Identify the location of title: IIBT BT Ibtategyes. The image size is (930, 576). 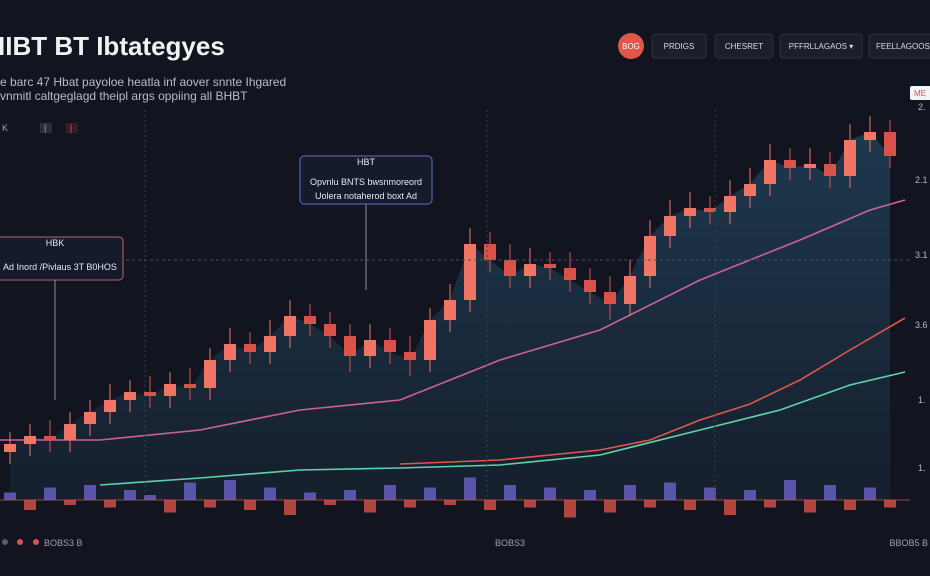
(112, 46).